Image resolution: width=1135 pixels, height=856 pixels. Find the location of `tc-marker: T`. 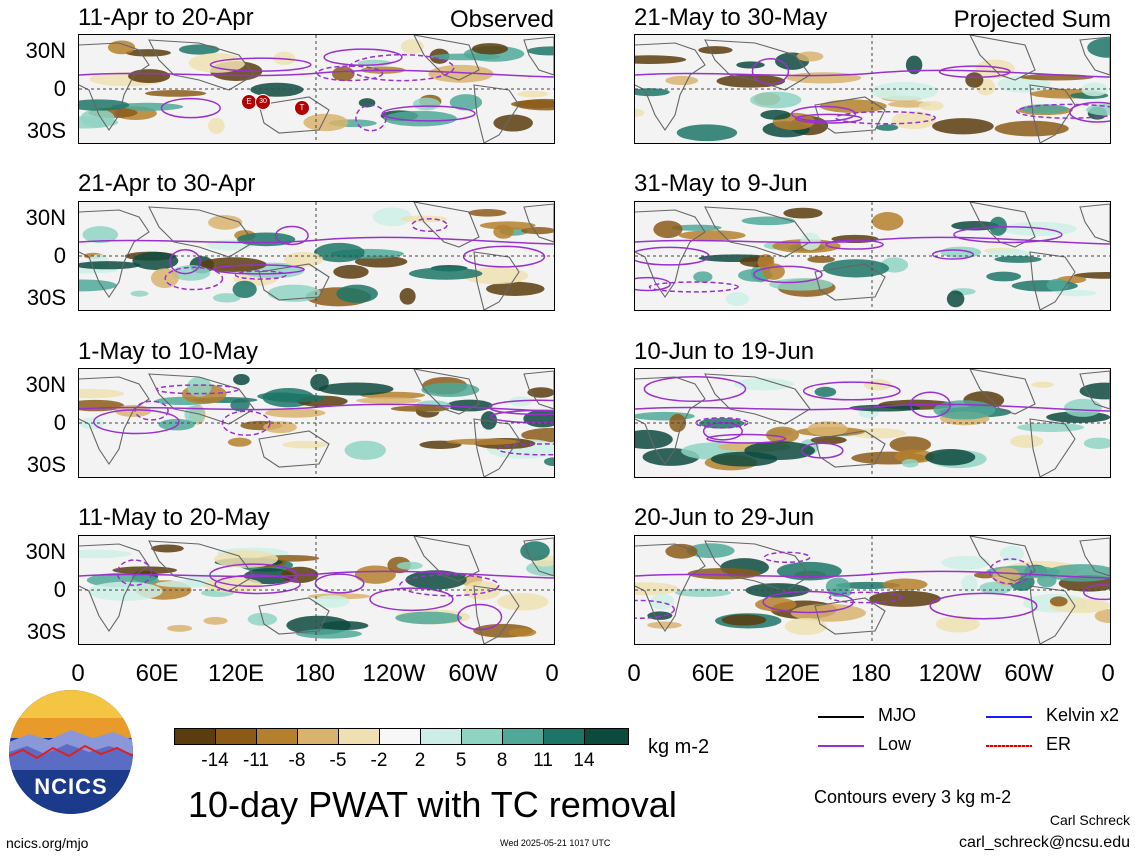

tc-marker: T is located at coordinates (302, 108).